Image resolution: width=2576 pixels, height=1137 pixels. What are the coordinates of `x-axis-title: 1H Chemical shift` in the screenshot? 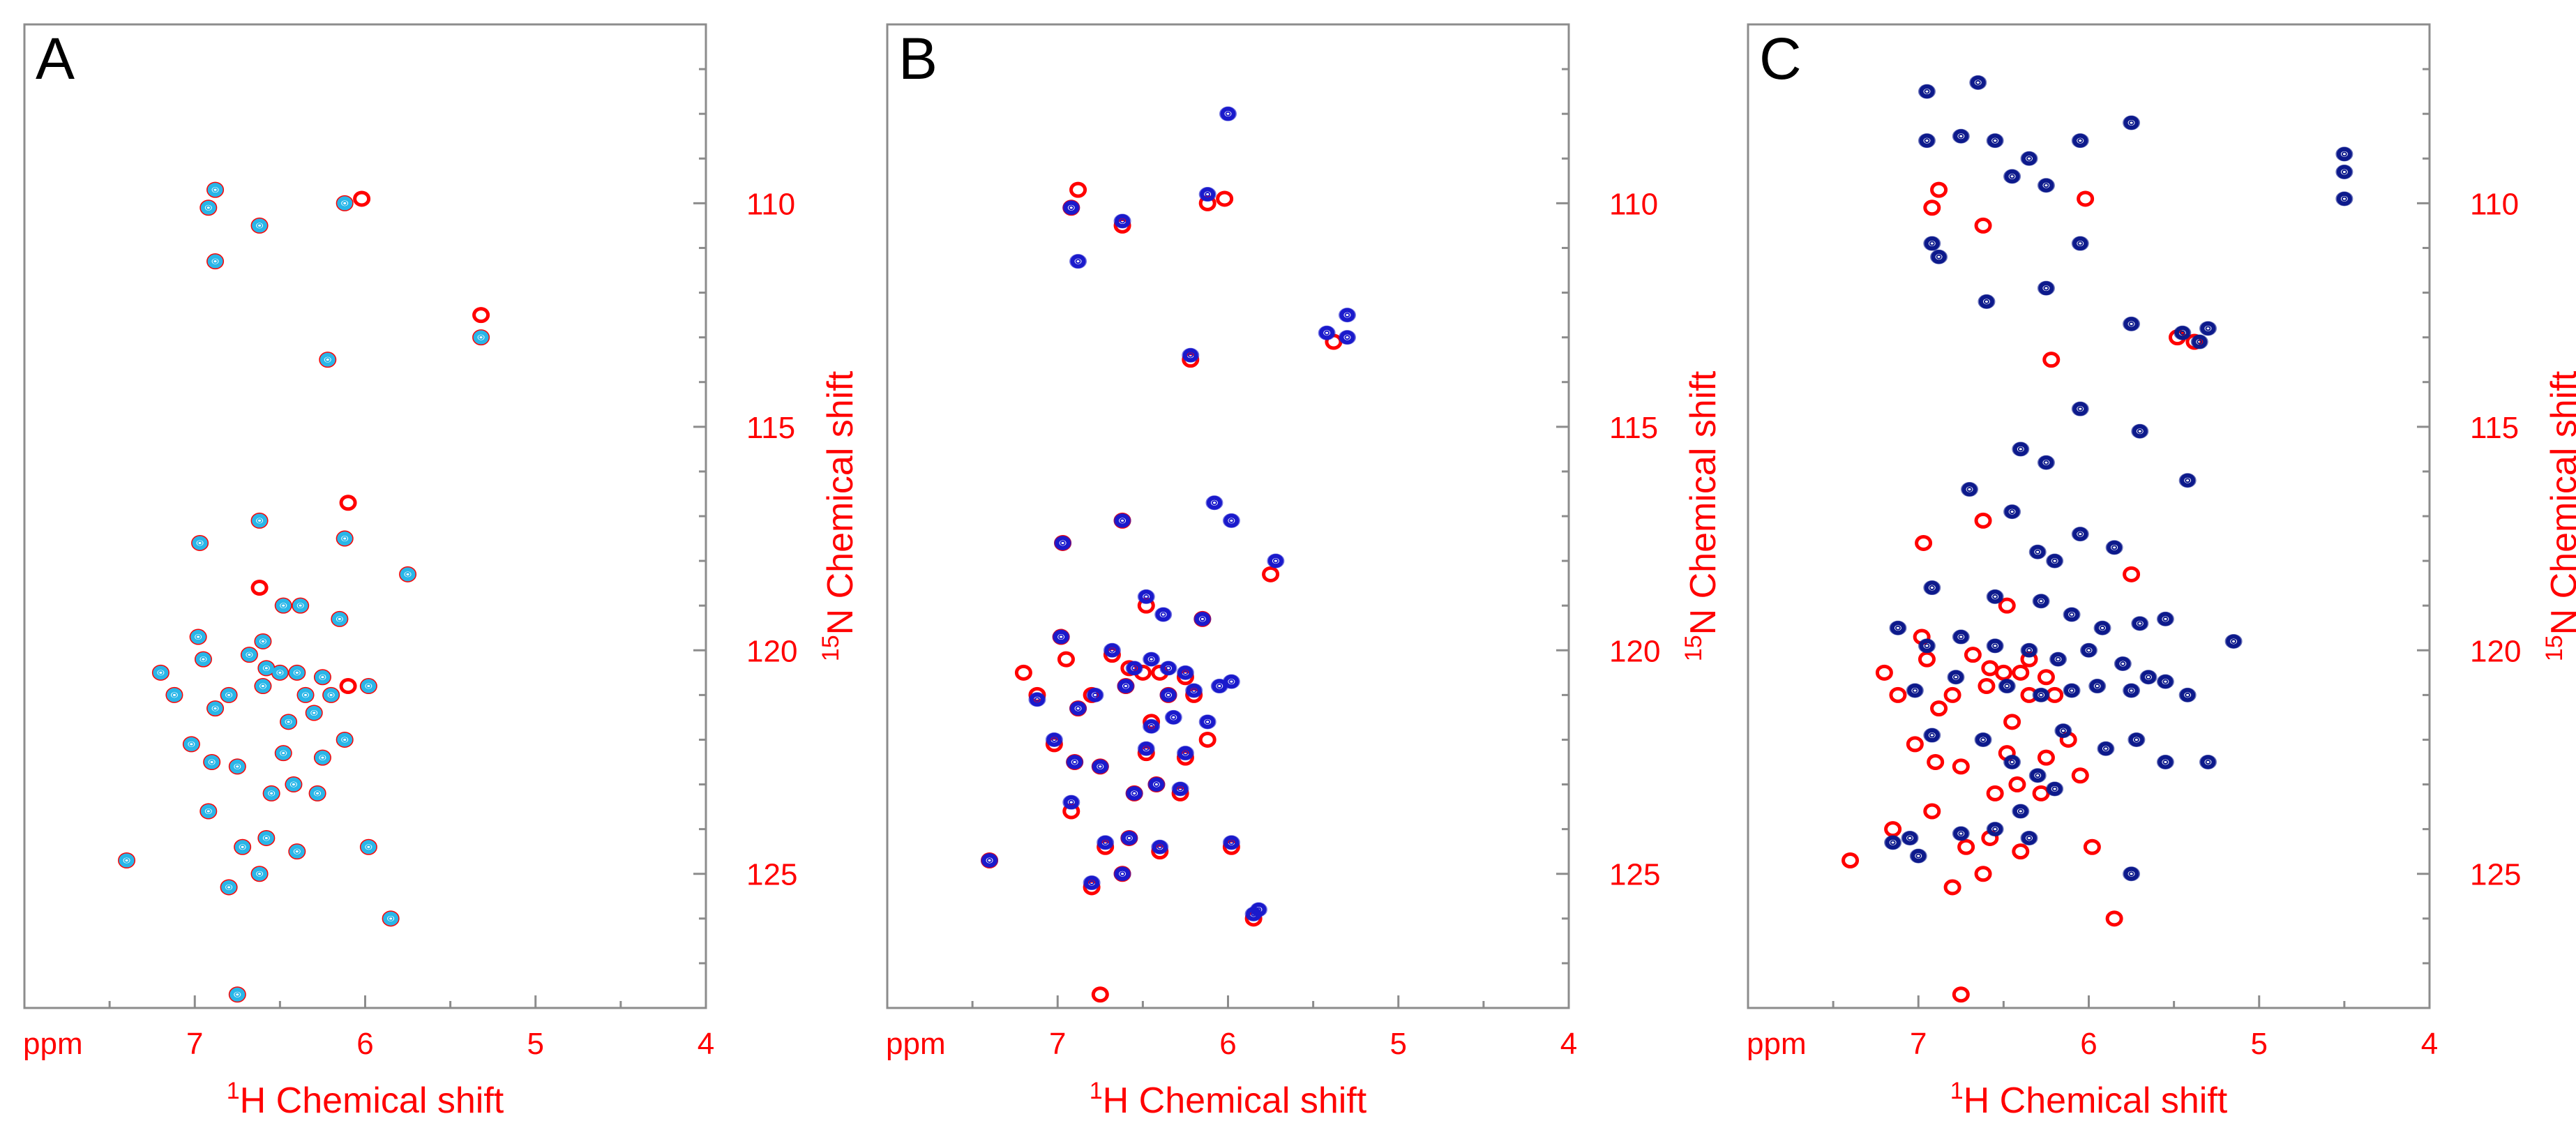 It's located at (365, 1099).